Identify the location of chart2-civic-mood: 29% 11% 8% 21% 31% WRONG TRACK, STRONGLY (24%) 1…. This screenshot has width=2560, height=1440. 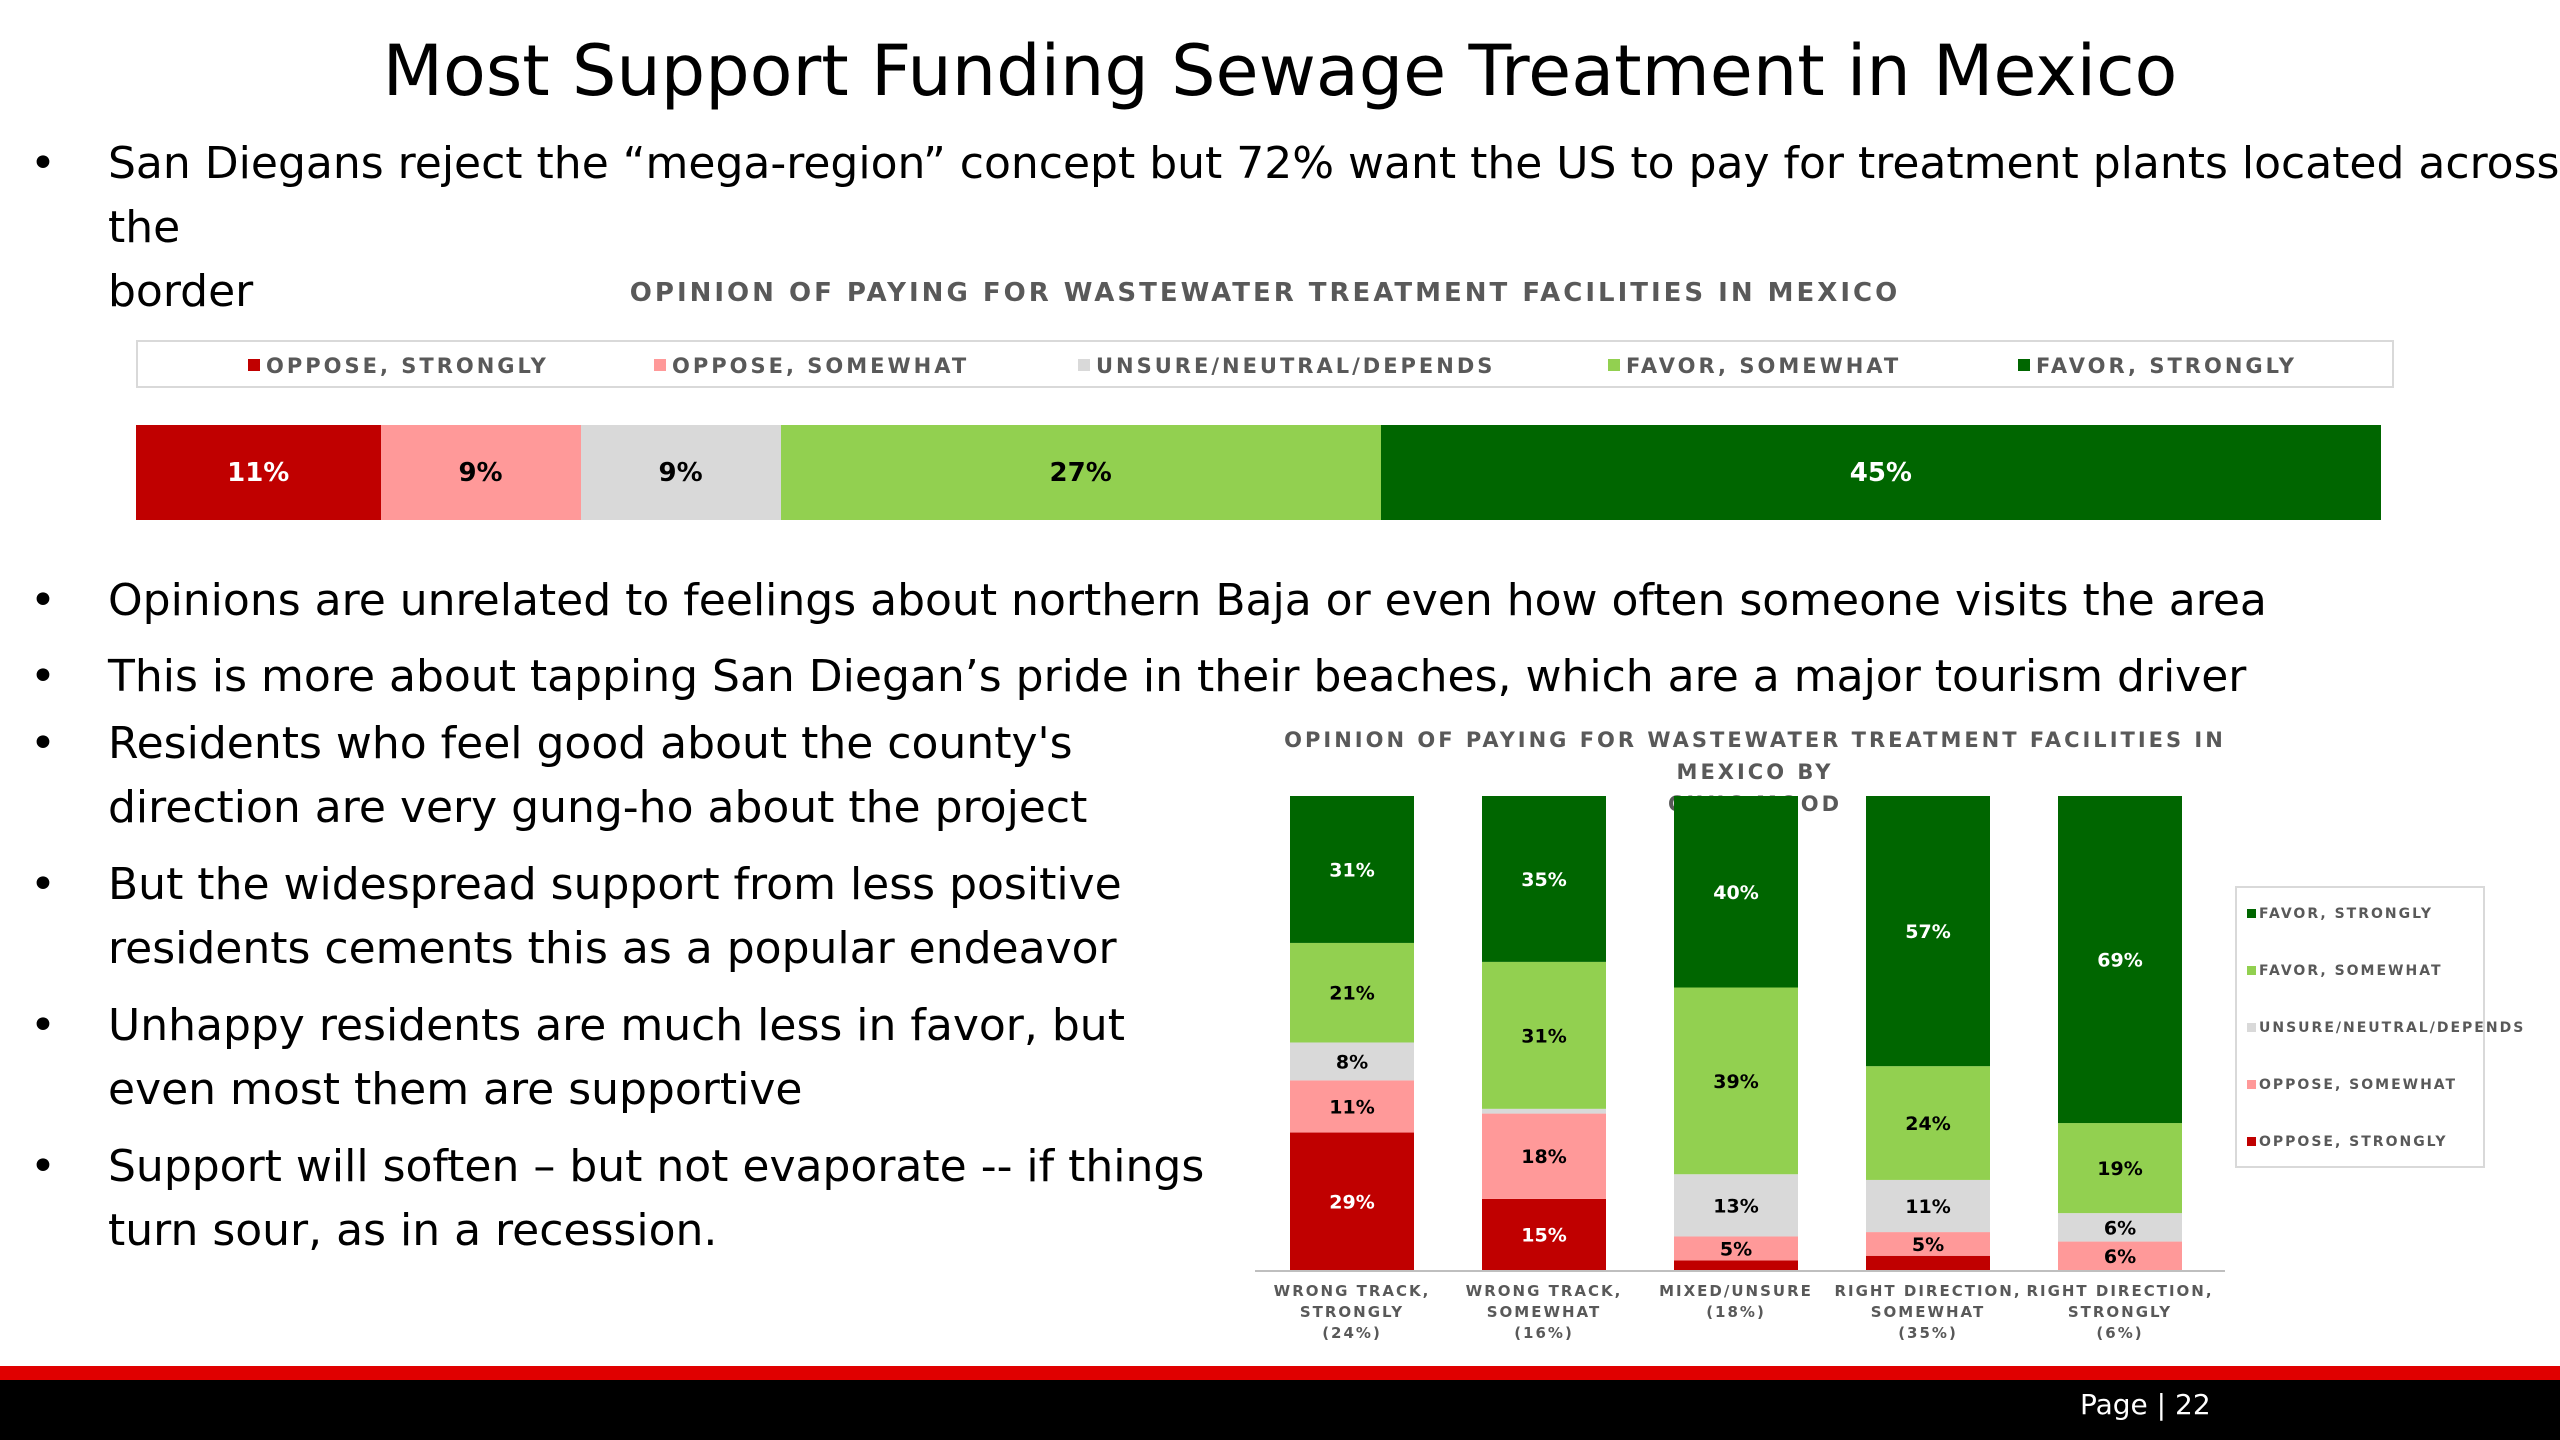
(1740, 1069).